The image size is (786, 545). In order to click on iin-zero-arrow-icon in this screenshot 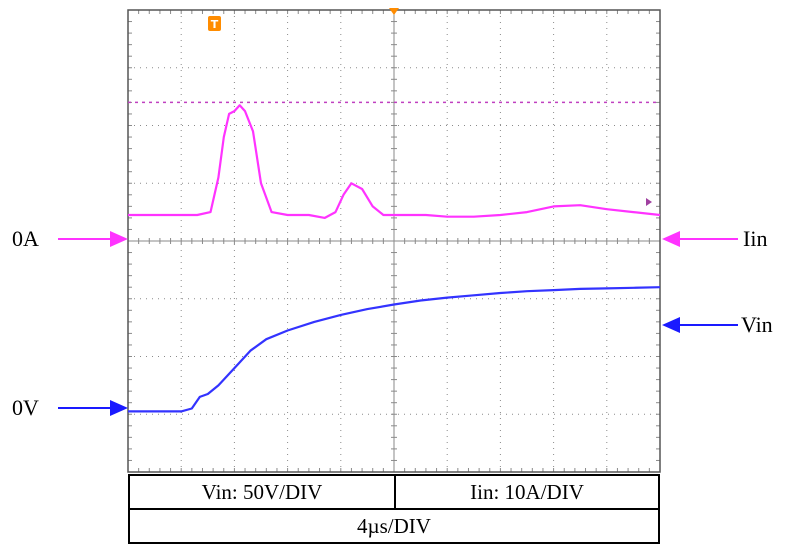, I will do `click(93, 239)`.